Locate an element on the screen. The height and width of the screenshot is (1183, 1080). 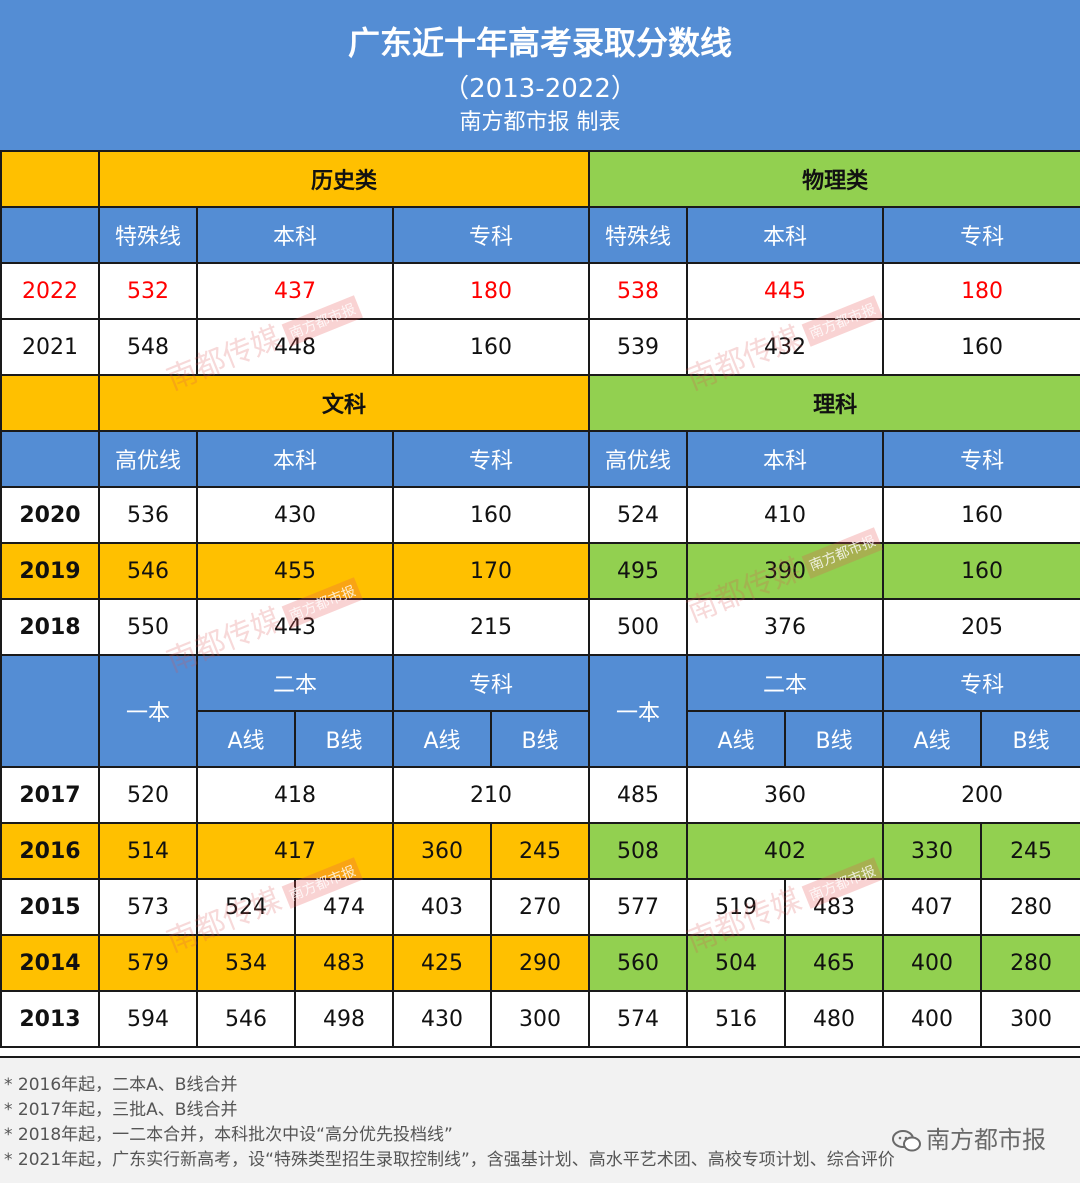
credit-line: 南方都市报 制表 is located at coordinates (540, 122).